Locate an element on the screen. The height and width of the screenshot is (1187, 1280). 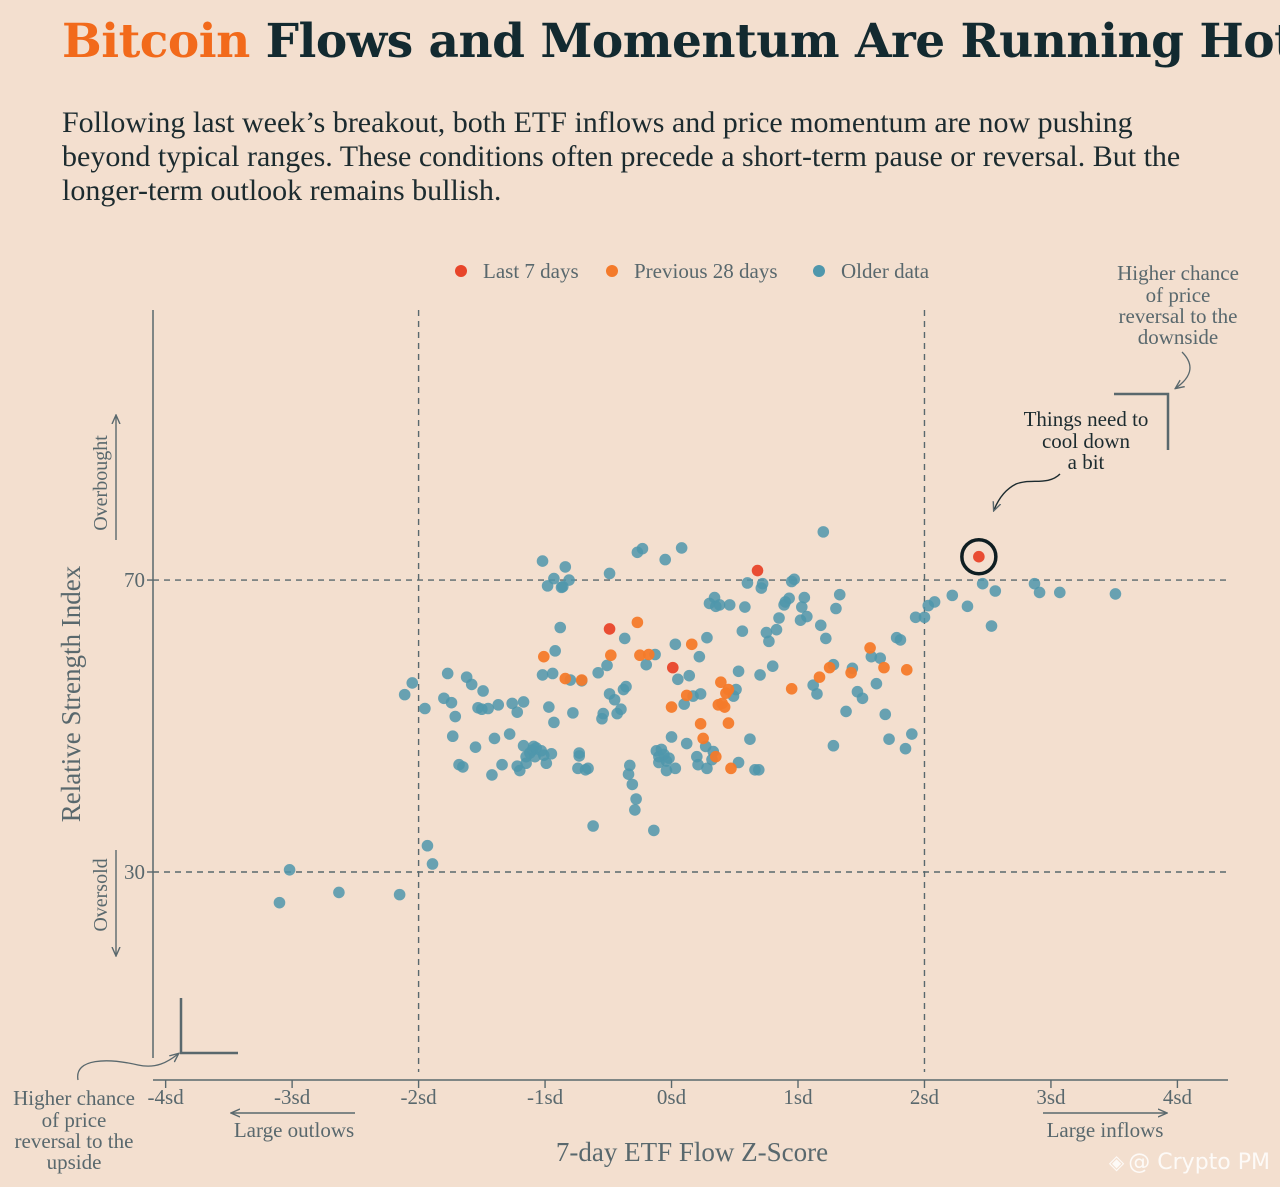
y-tick-label: 70 is located at coordinates (134, 580).